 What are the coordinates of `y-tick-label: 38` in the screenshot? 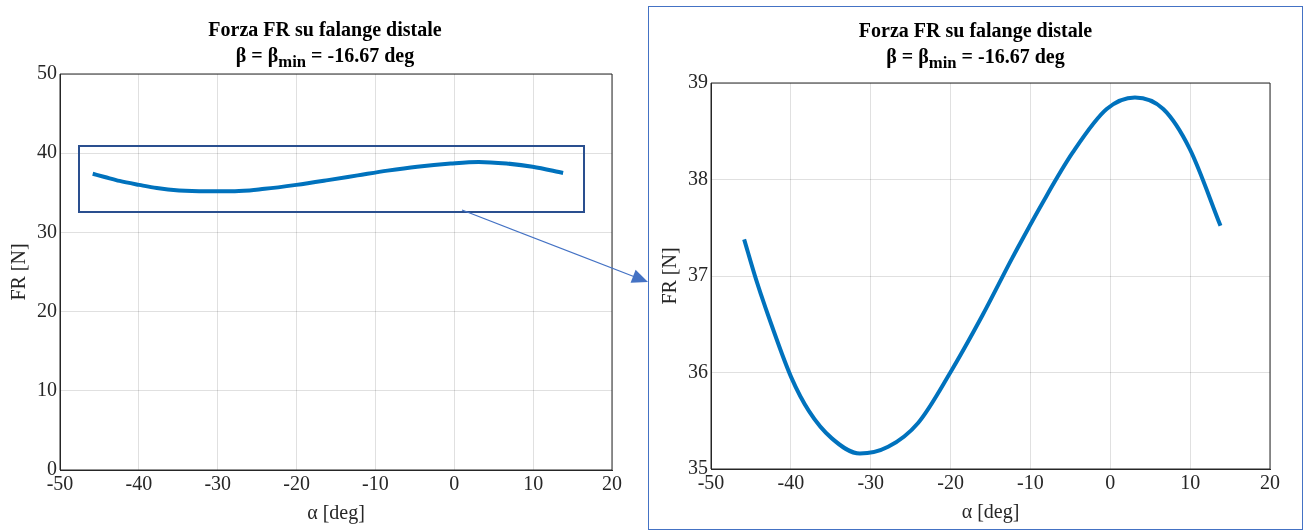 It's located at (698, 177).